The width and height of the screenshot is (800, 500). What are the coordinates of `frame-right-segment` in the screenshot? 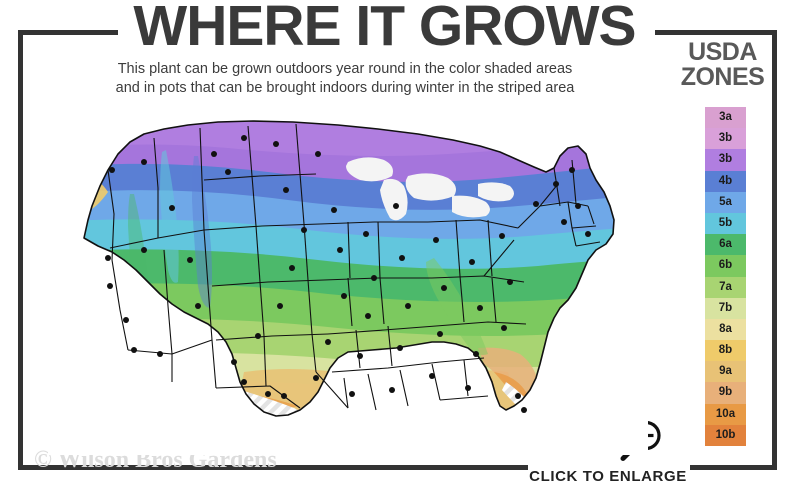 It's located at (774, 250).